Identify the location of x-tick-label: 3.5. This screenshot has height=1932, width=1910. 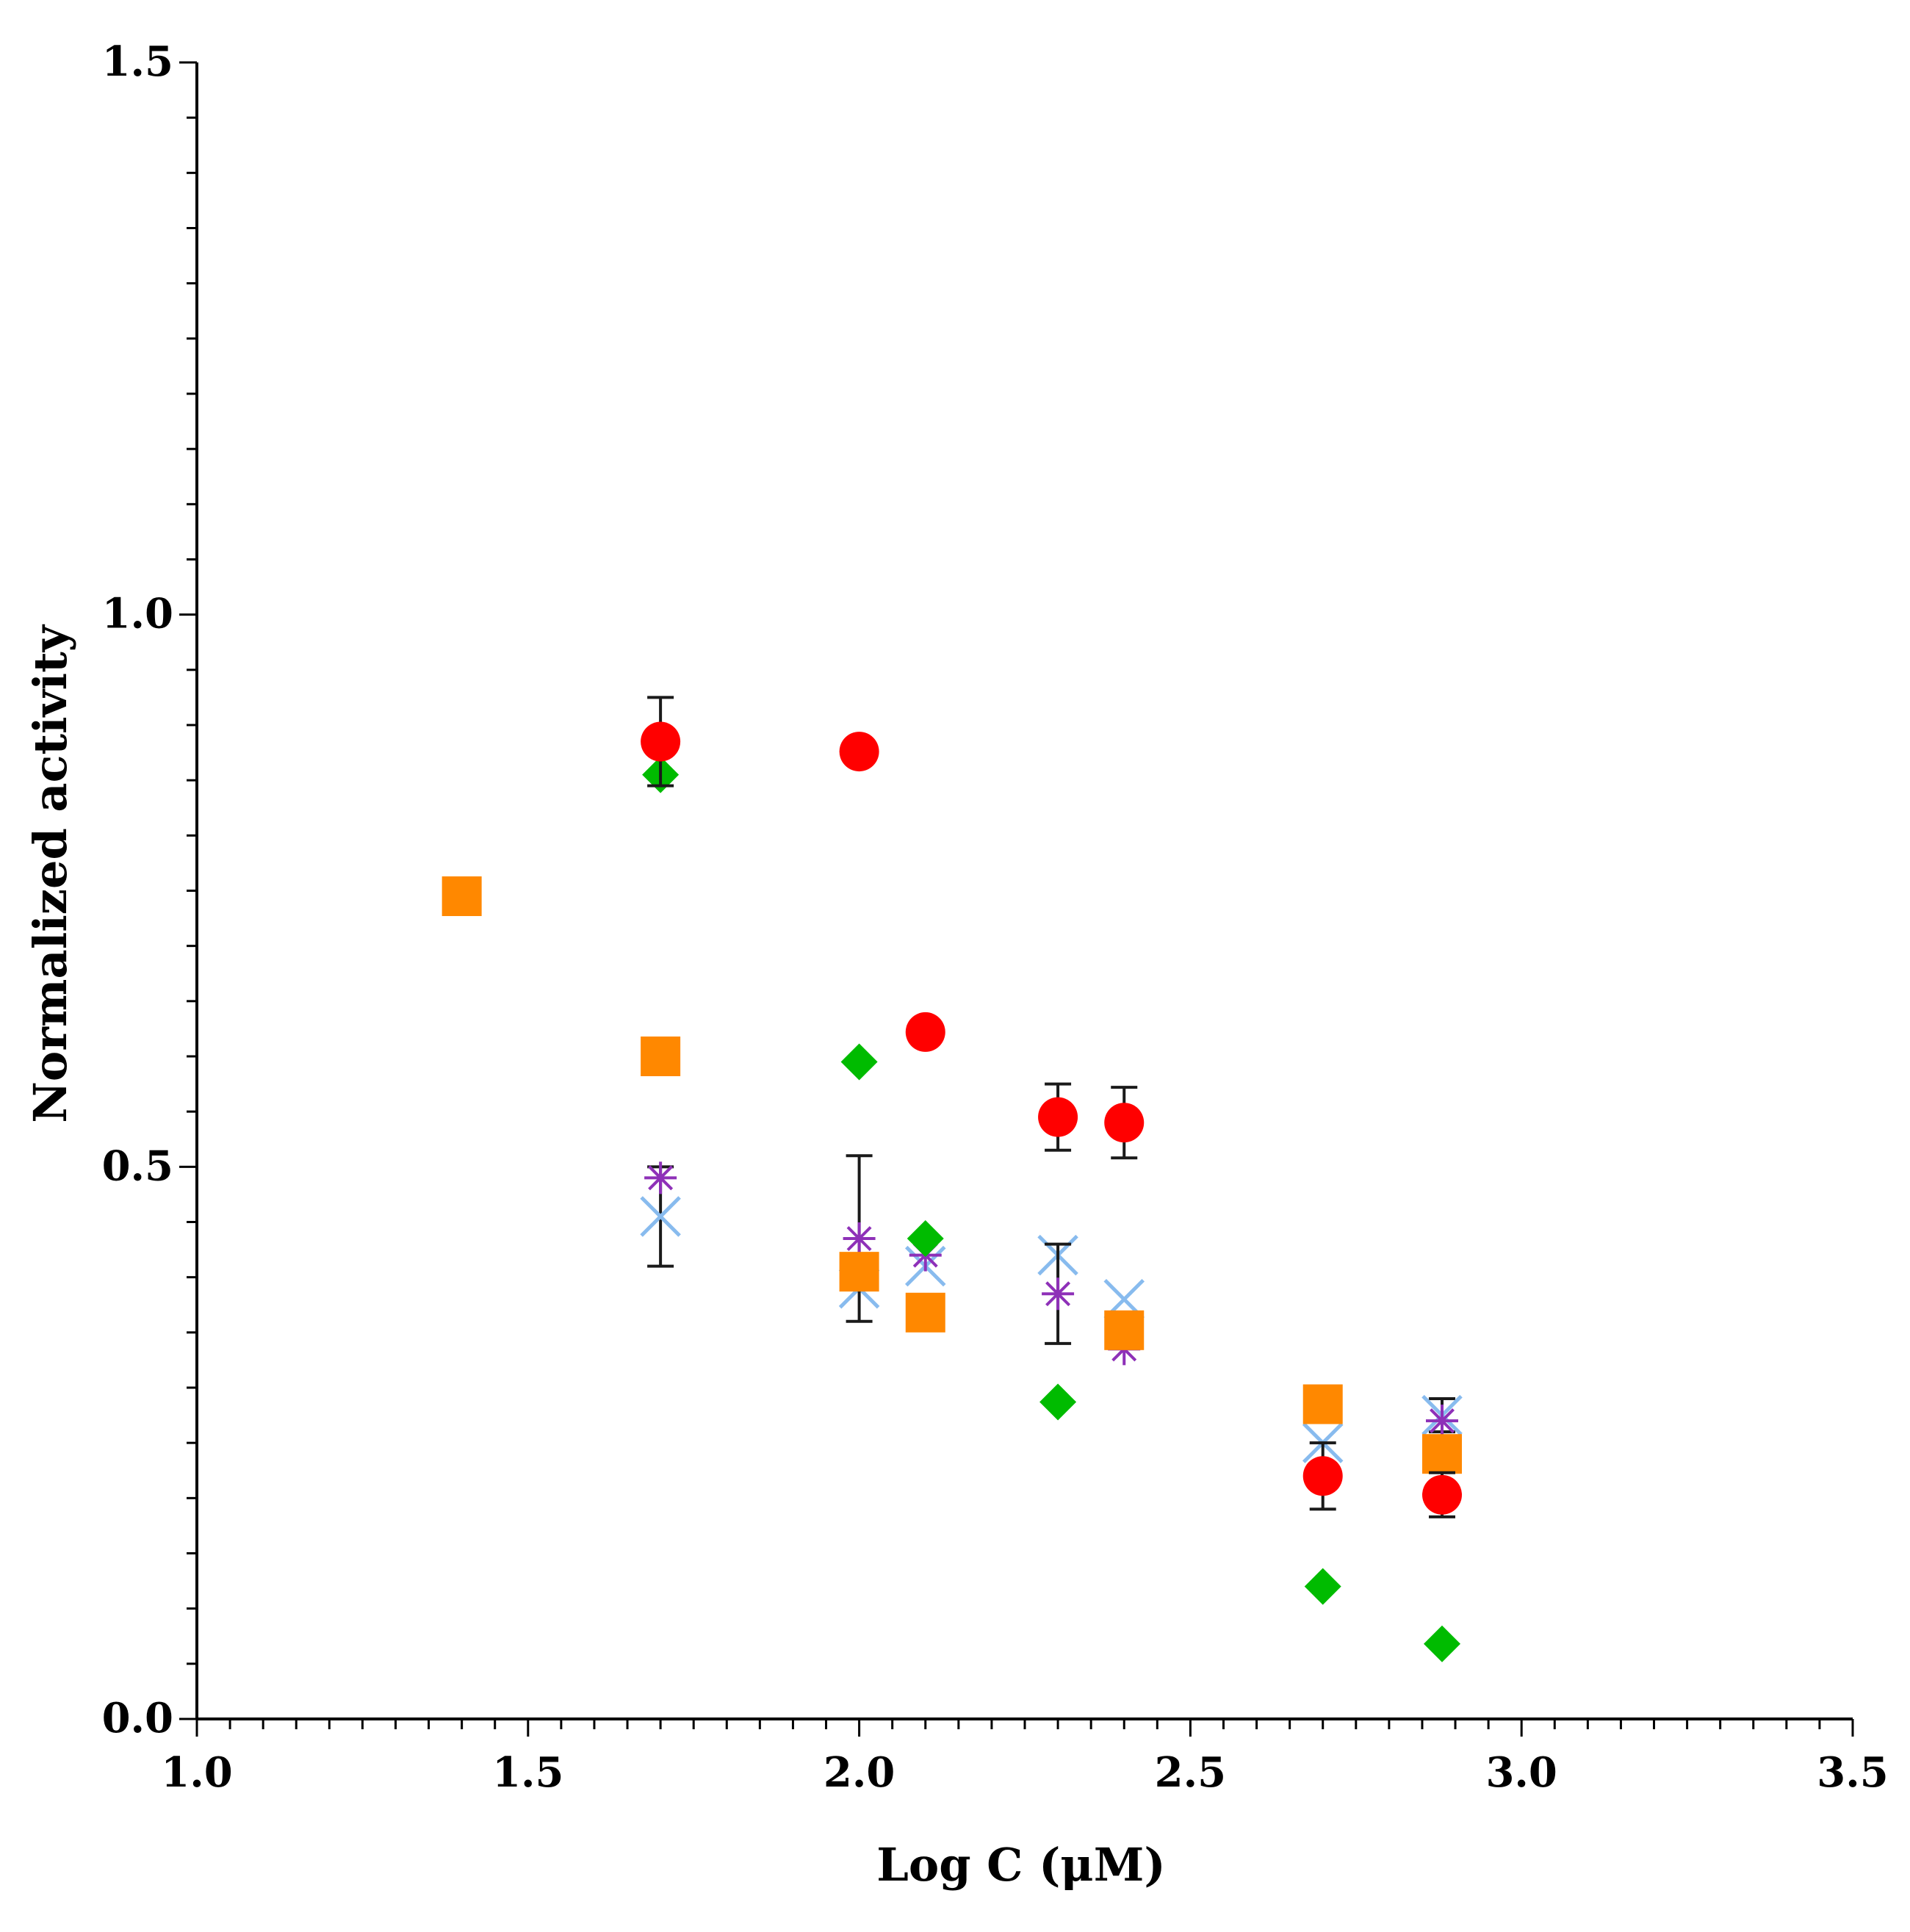
(1853, 1772).